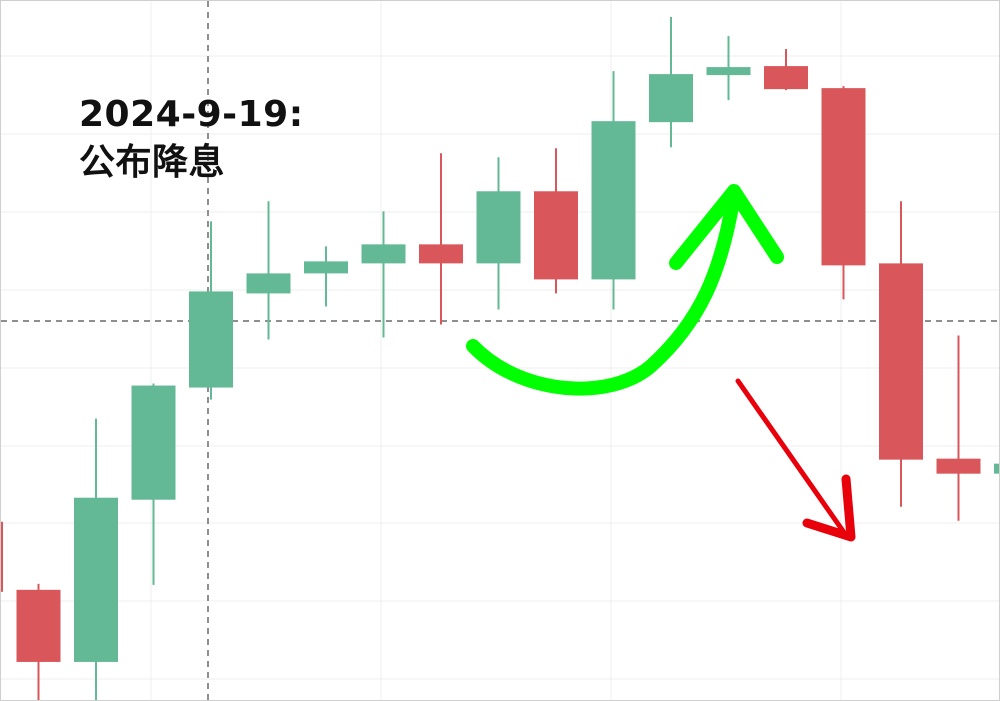 Image resolution: width=1000 pixels, height=701 pixels. Describe the element at coordinates (152, 162) in the screenshot. I see `annotation-event: 公布降息` at that location.